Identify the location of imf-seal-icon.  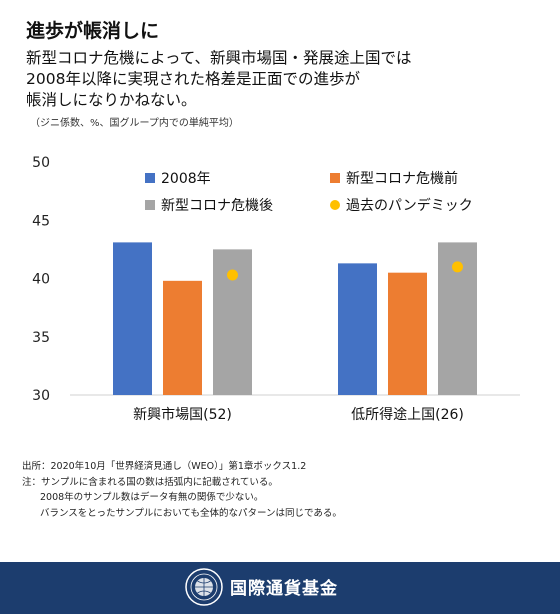
(204, 587).